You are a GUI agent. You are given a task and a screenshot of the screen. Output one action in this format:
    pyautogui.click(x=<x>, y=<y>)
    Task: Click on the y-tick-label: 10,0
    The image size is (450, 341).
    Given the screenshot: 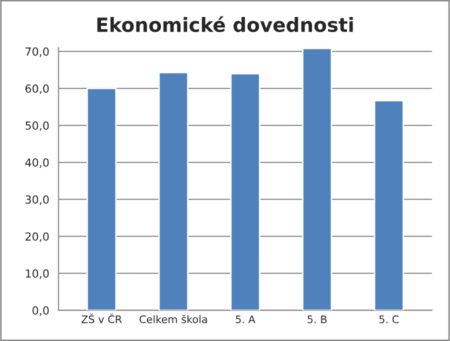 What is the action you would take?
    pyautogui.click(x=37, y=274)
    